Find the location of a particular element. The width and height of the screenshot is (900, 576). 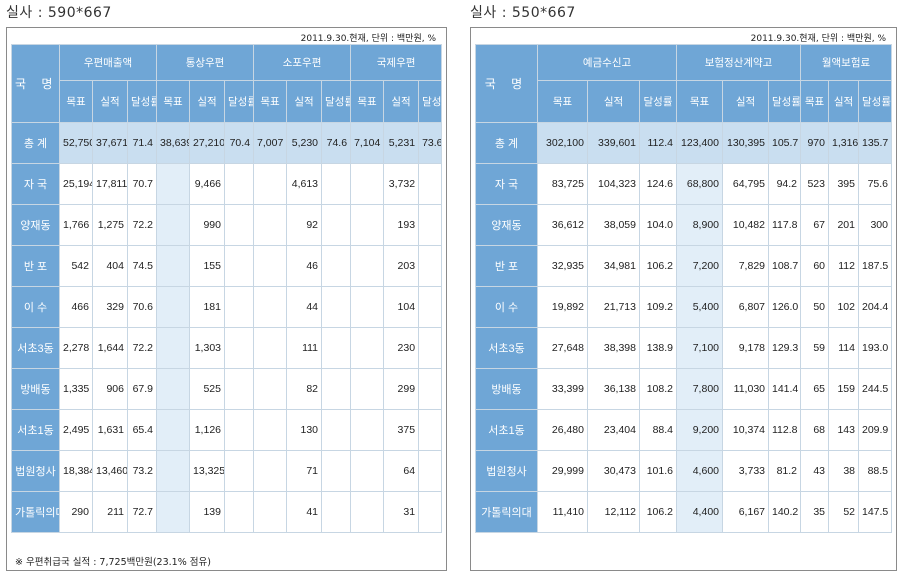

table-cell: 2,495 is located at coordinates (76, 430).